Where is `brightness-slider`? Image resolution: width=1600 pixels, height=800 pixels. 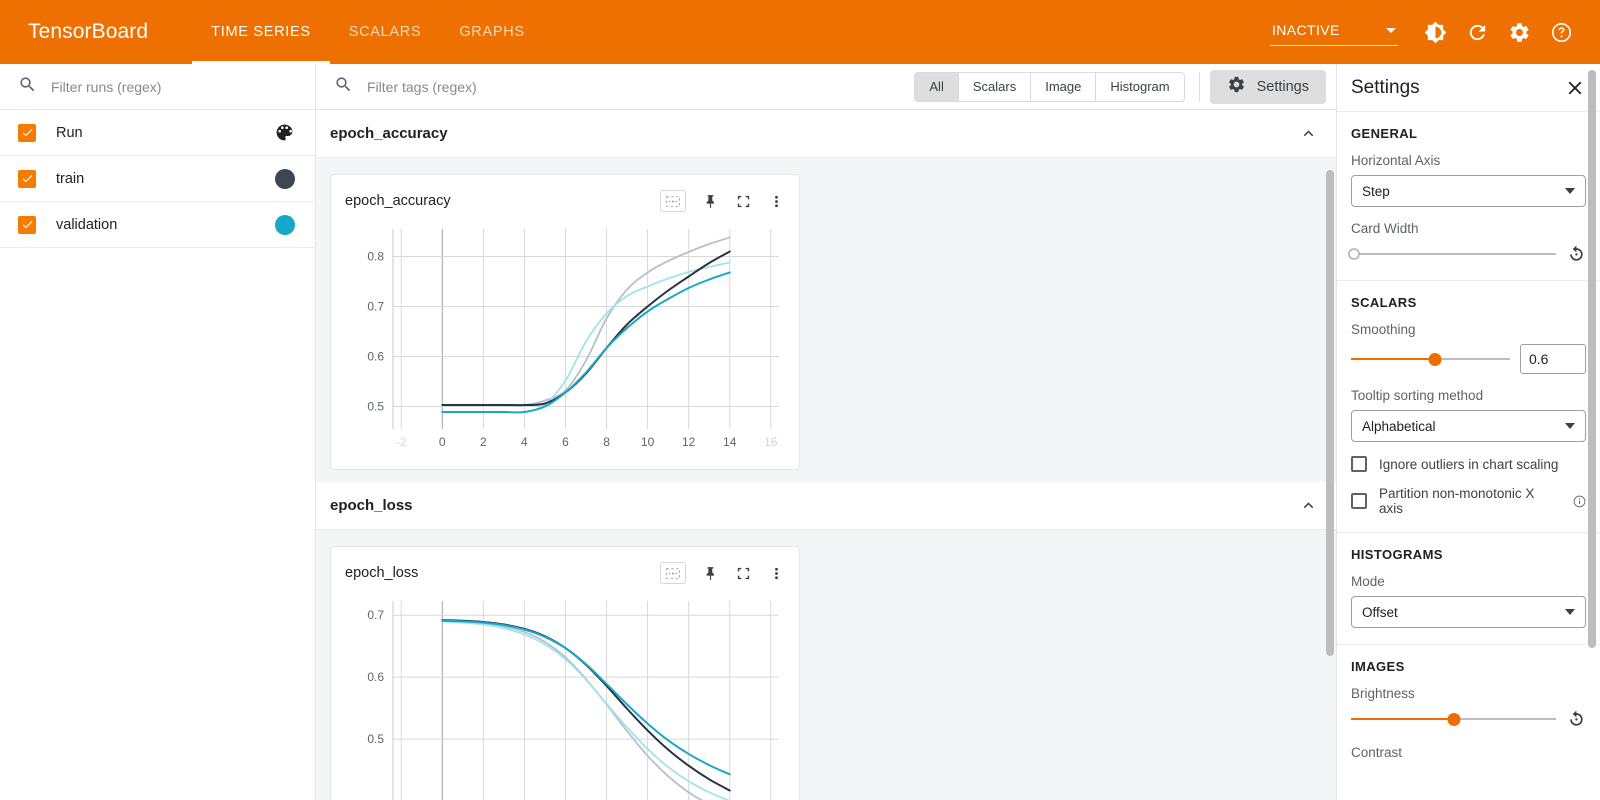 brightness-slider is located at coordinates (1453, 719).